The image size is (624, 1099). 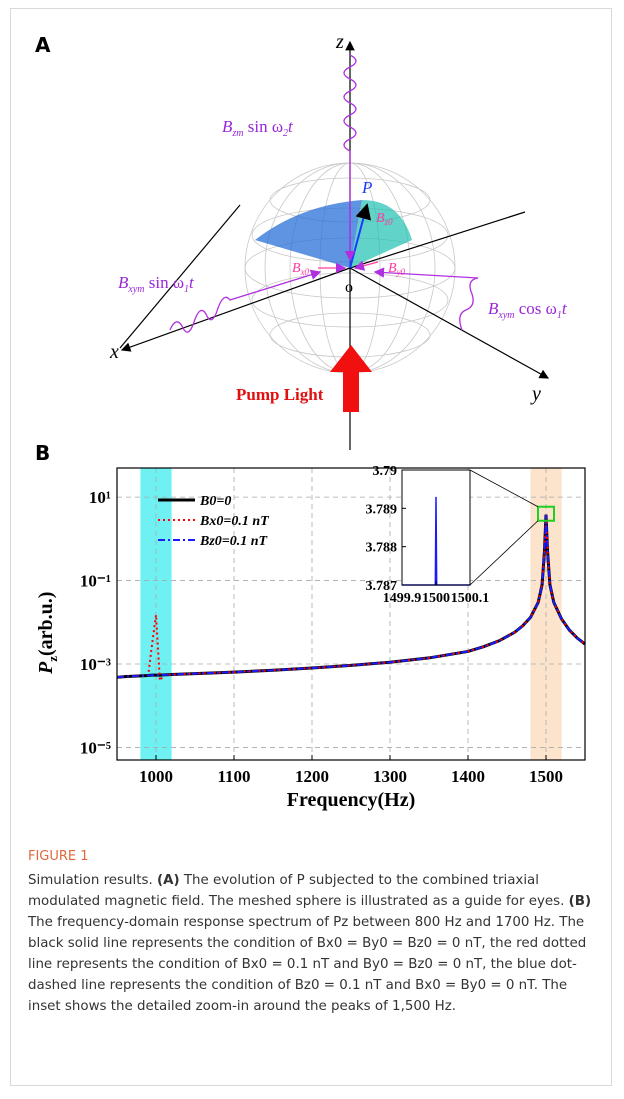 What do you see at coordinates (390, 776) in the screenshot?
I see `x-tick-label: 1300` at bounding box center [390, 776].